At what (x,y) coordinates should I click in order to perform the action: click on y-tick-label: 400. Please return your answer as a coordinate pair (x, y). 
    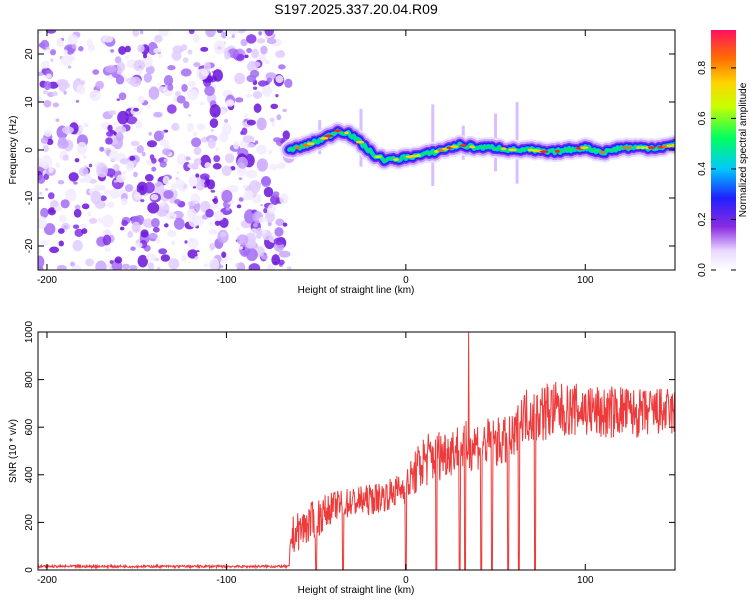
    Looking at the image, I should click on (29, 474).